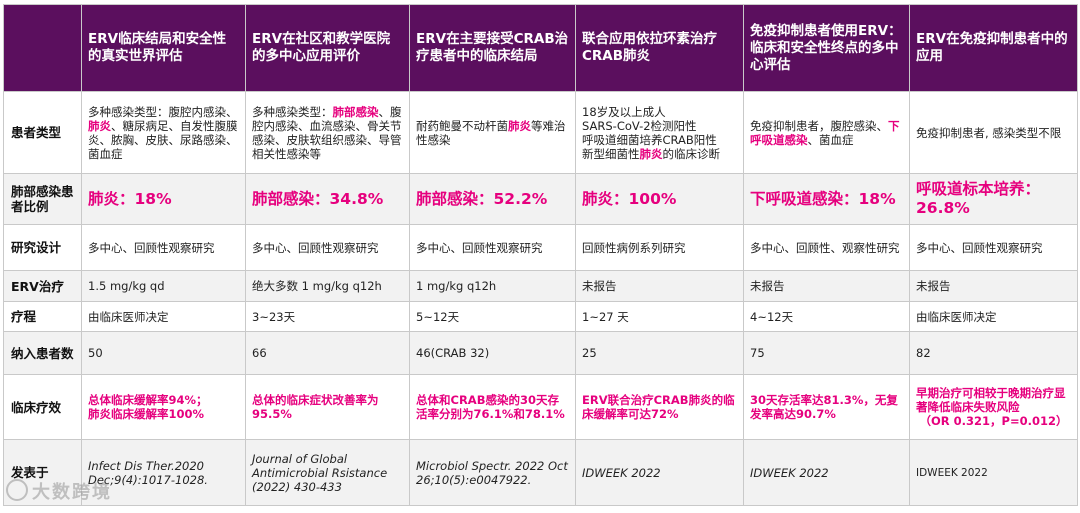  Describe the element at coordinates (492, 286) in the screenshot. I see `erv-cell: 1 mg/kg q12h` at that location.